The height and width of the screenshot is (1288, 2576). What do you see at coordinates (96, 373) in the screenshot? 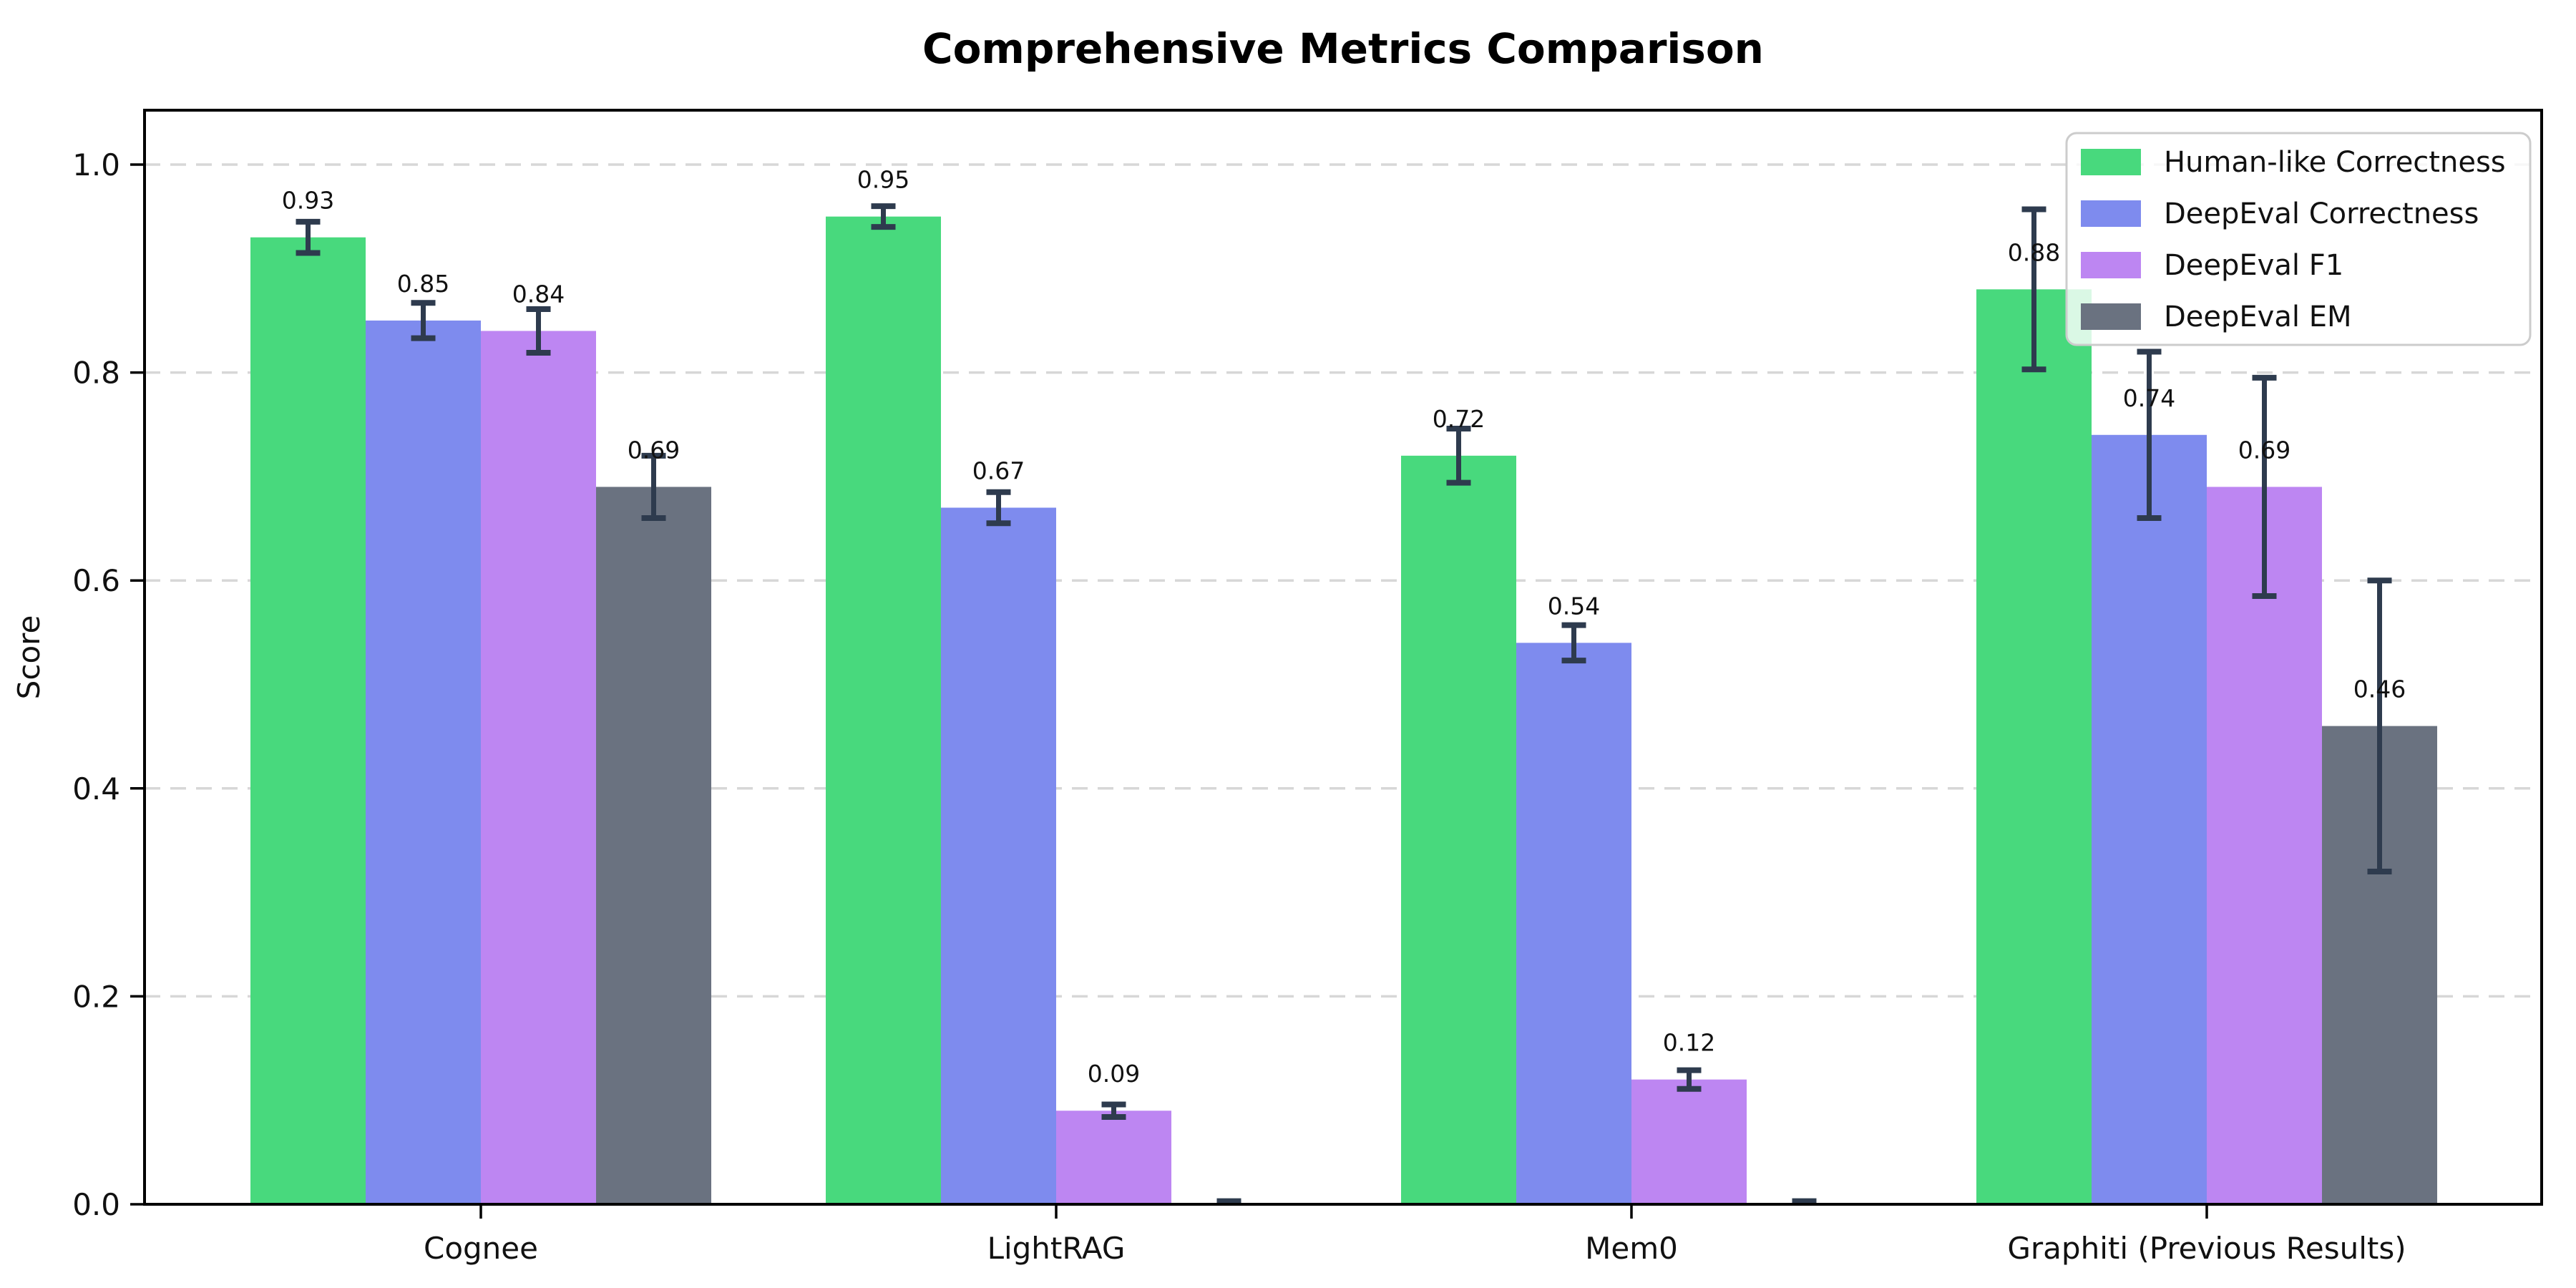
I see `y-tick-label: 0.8` at bounding box center [96, 373].